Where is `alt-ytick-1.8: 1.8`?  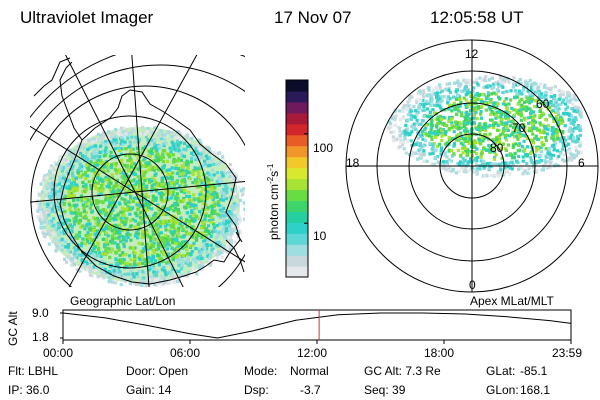 alt-ytick-1.8: 1.8 is located at coordinates (40, 337).